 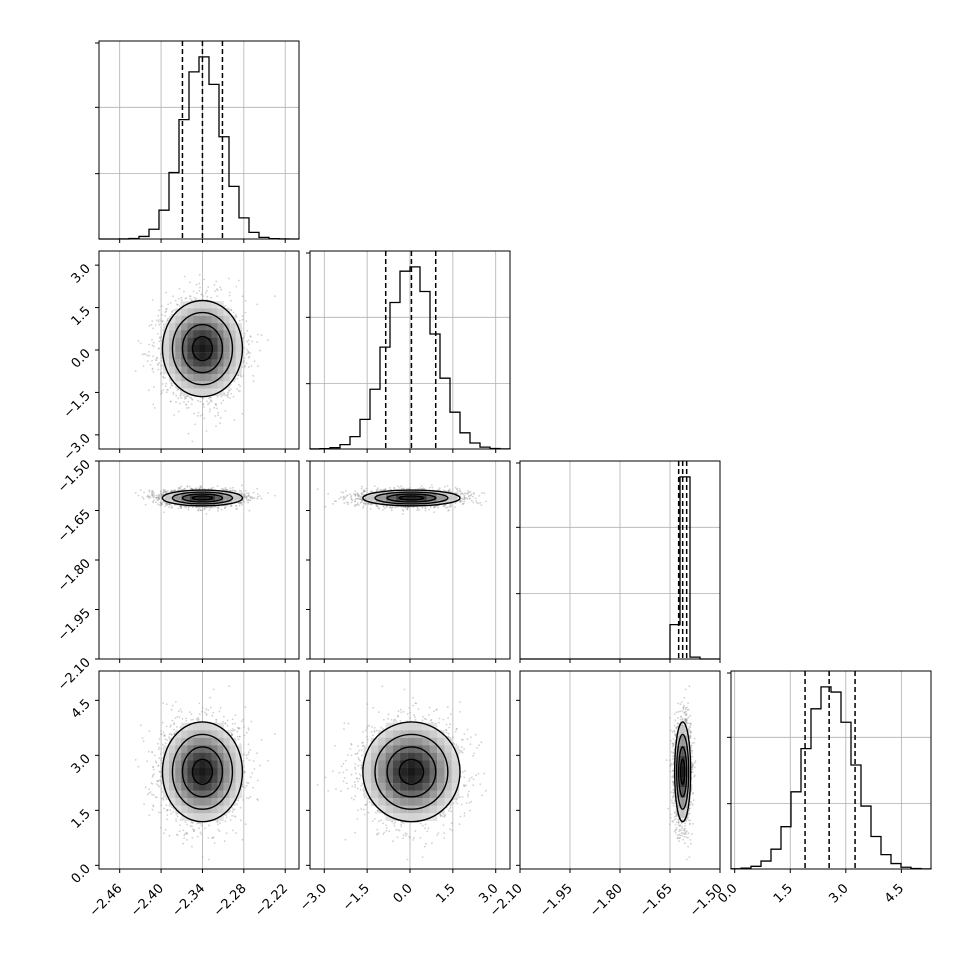 I want to click on panel-1-0: −3.0−1.50.01.53.0, so click(x=180, y=357).